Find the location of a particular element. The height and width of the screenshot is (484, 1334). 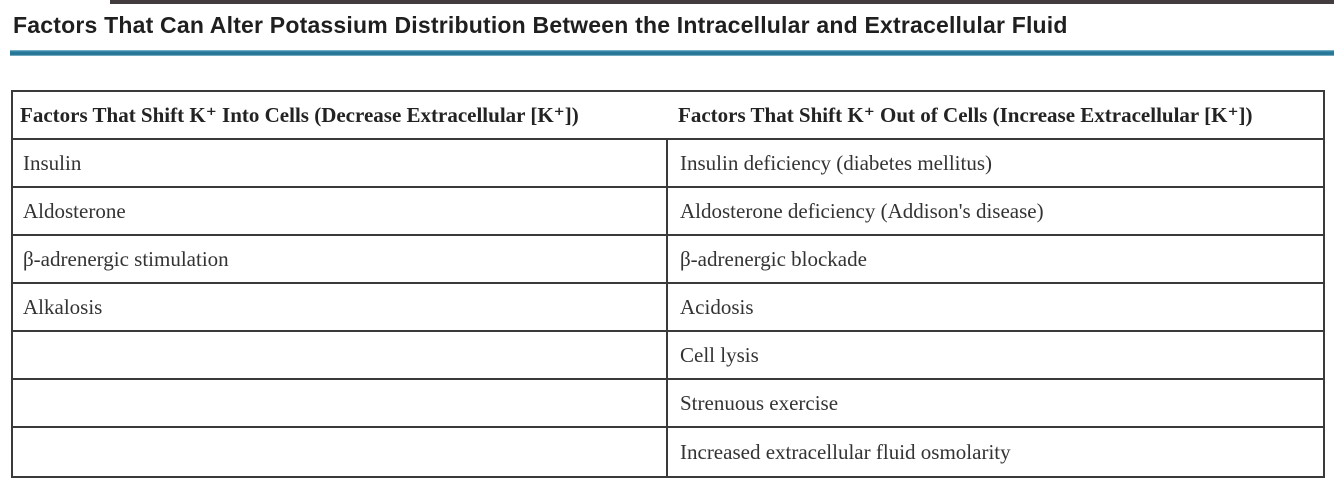

table-cell-left: Aldosterone is located at coordinates (340, 211).